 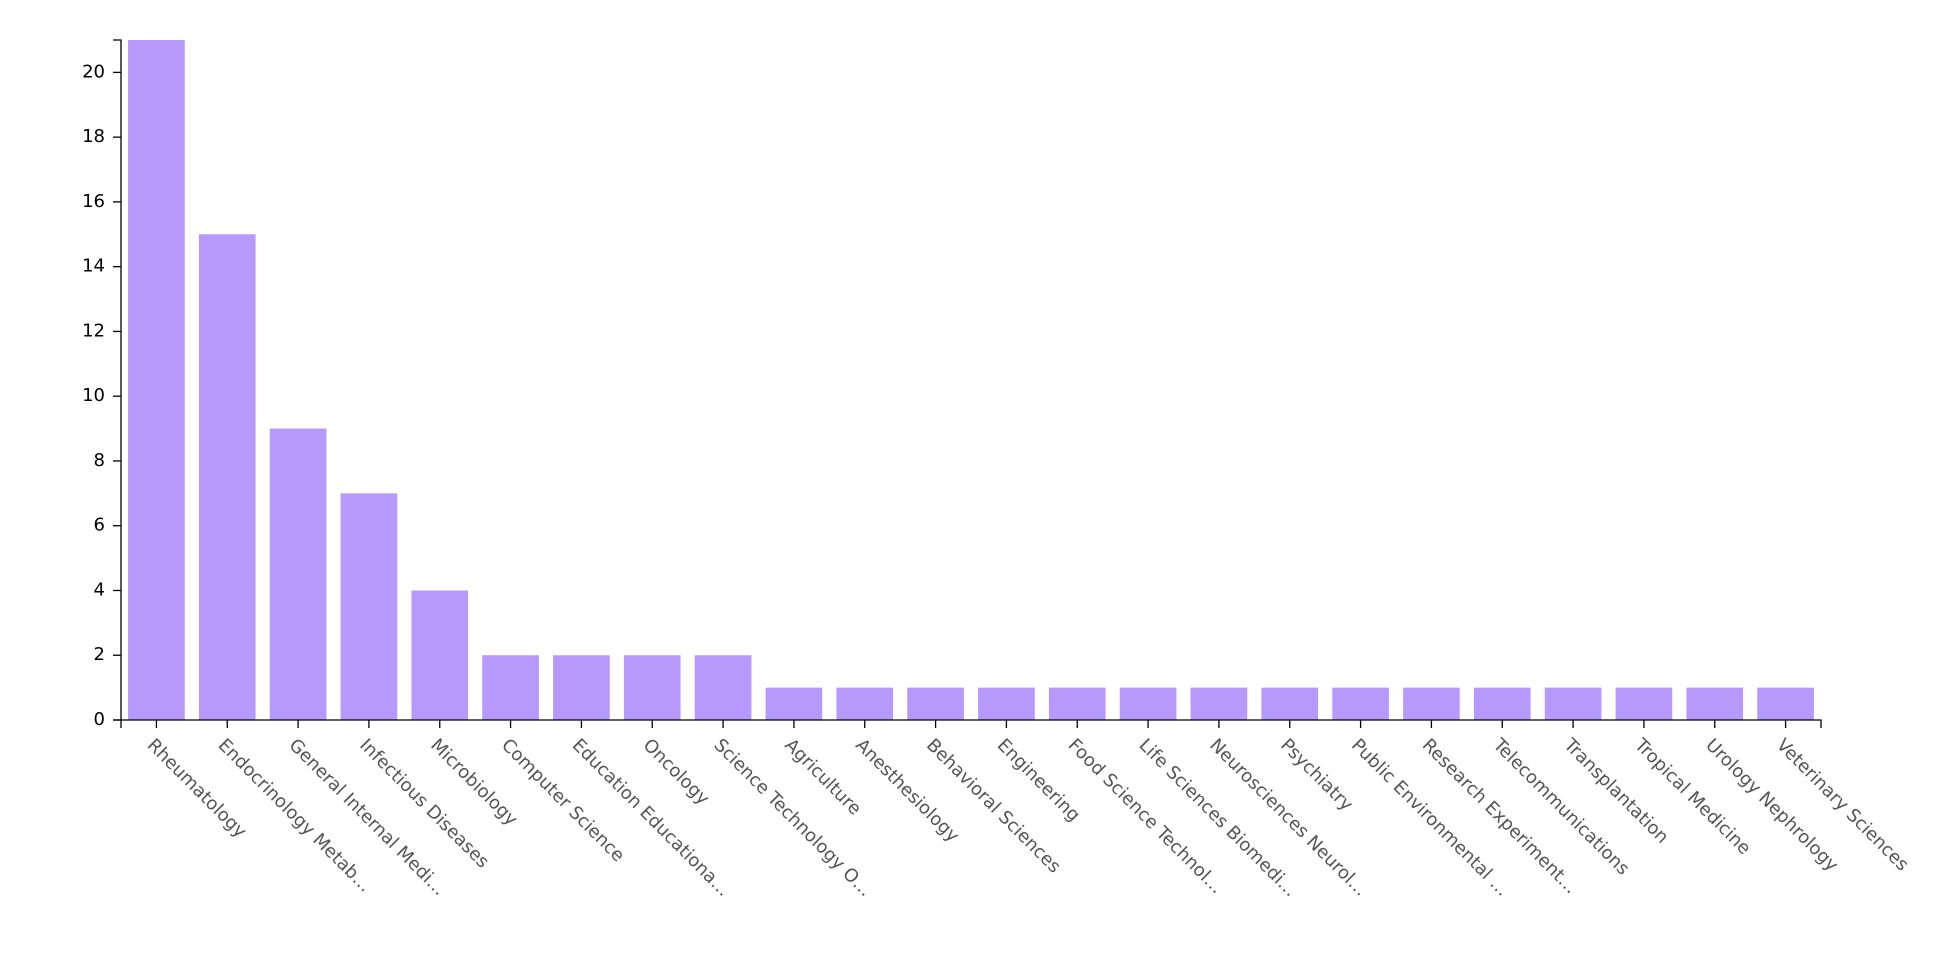 What do you see at coordinates (93, 330) in the screenshot?
I see `y-tick-label: 12` at bounding box center [93, 330].